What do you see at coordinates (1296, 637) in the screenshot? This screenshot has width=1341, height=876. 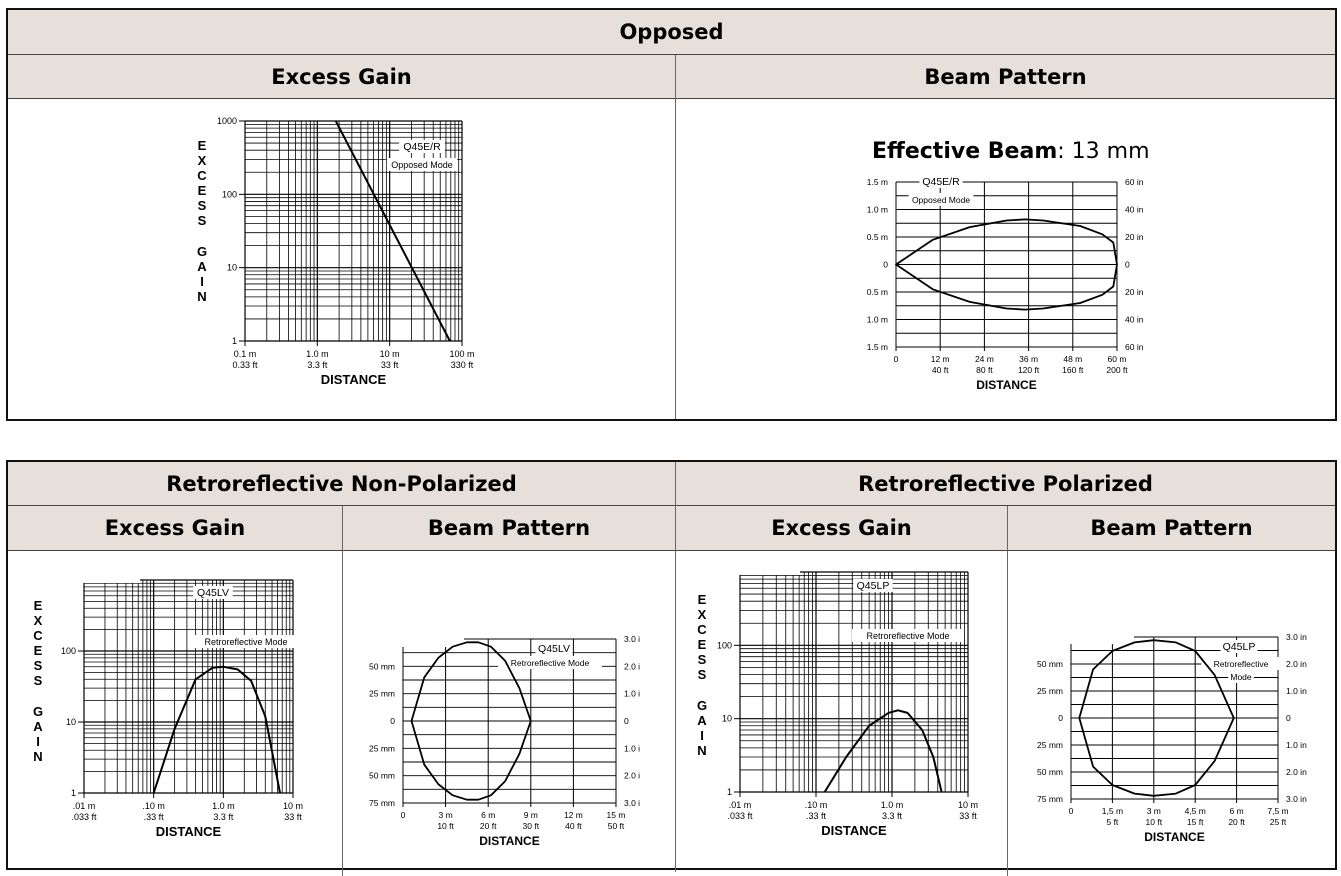 I see `y-tick-label-right: 3.0 in` at bounding box center [1296, 637].